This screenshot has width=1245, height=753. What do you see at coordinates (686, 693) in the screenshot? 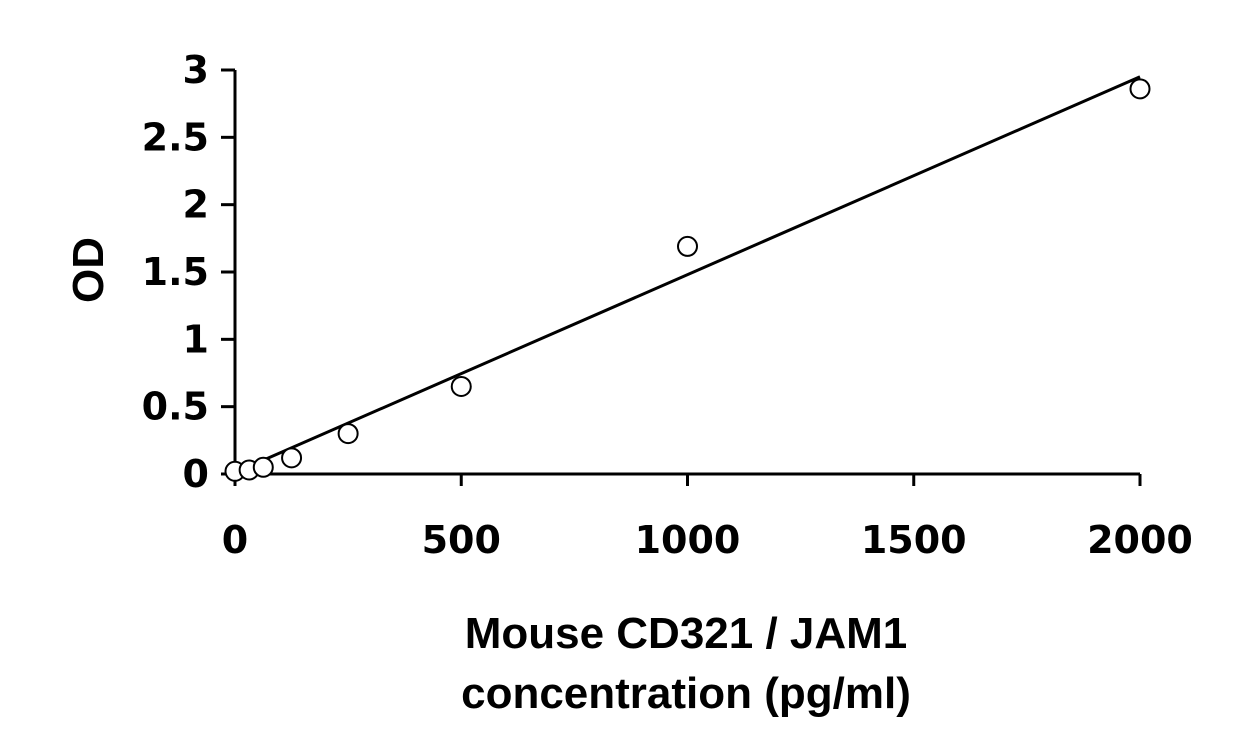
I see `x-axis-title-line-2: concentration (pg/ml)` at bounding box center [686, 693].